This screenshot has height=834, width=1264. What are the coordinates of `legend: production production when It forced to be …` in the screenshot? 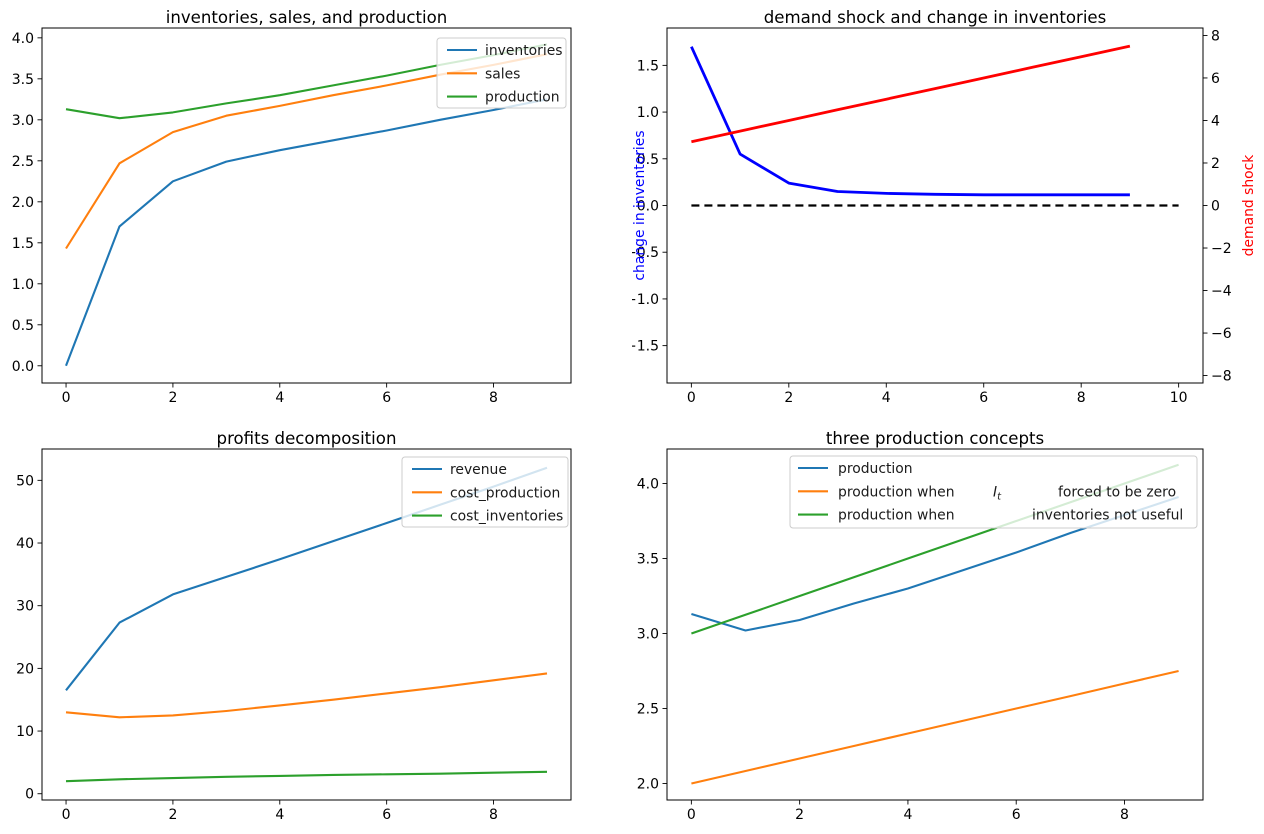 It's located at (993, 492).